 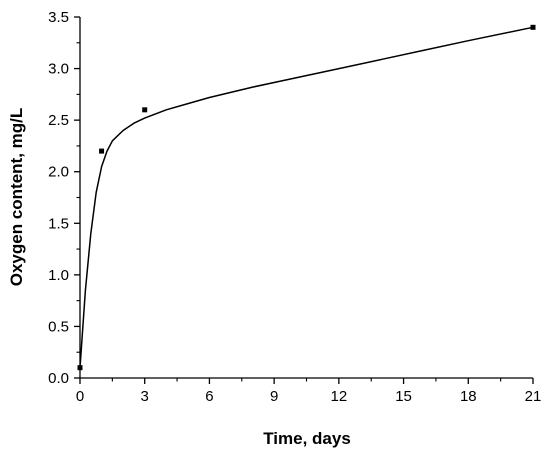 I want to click on y-tick-label: 3.5, so click(x=58, y=17).